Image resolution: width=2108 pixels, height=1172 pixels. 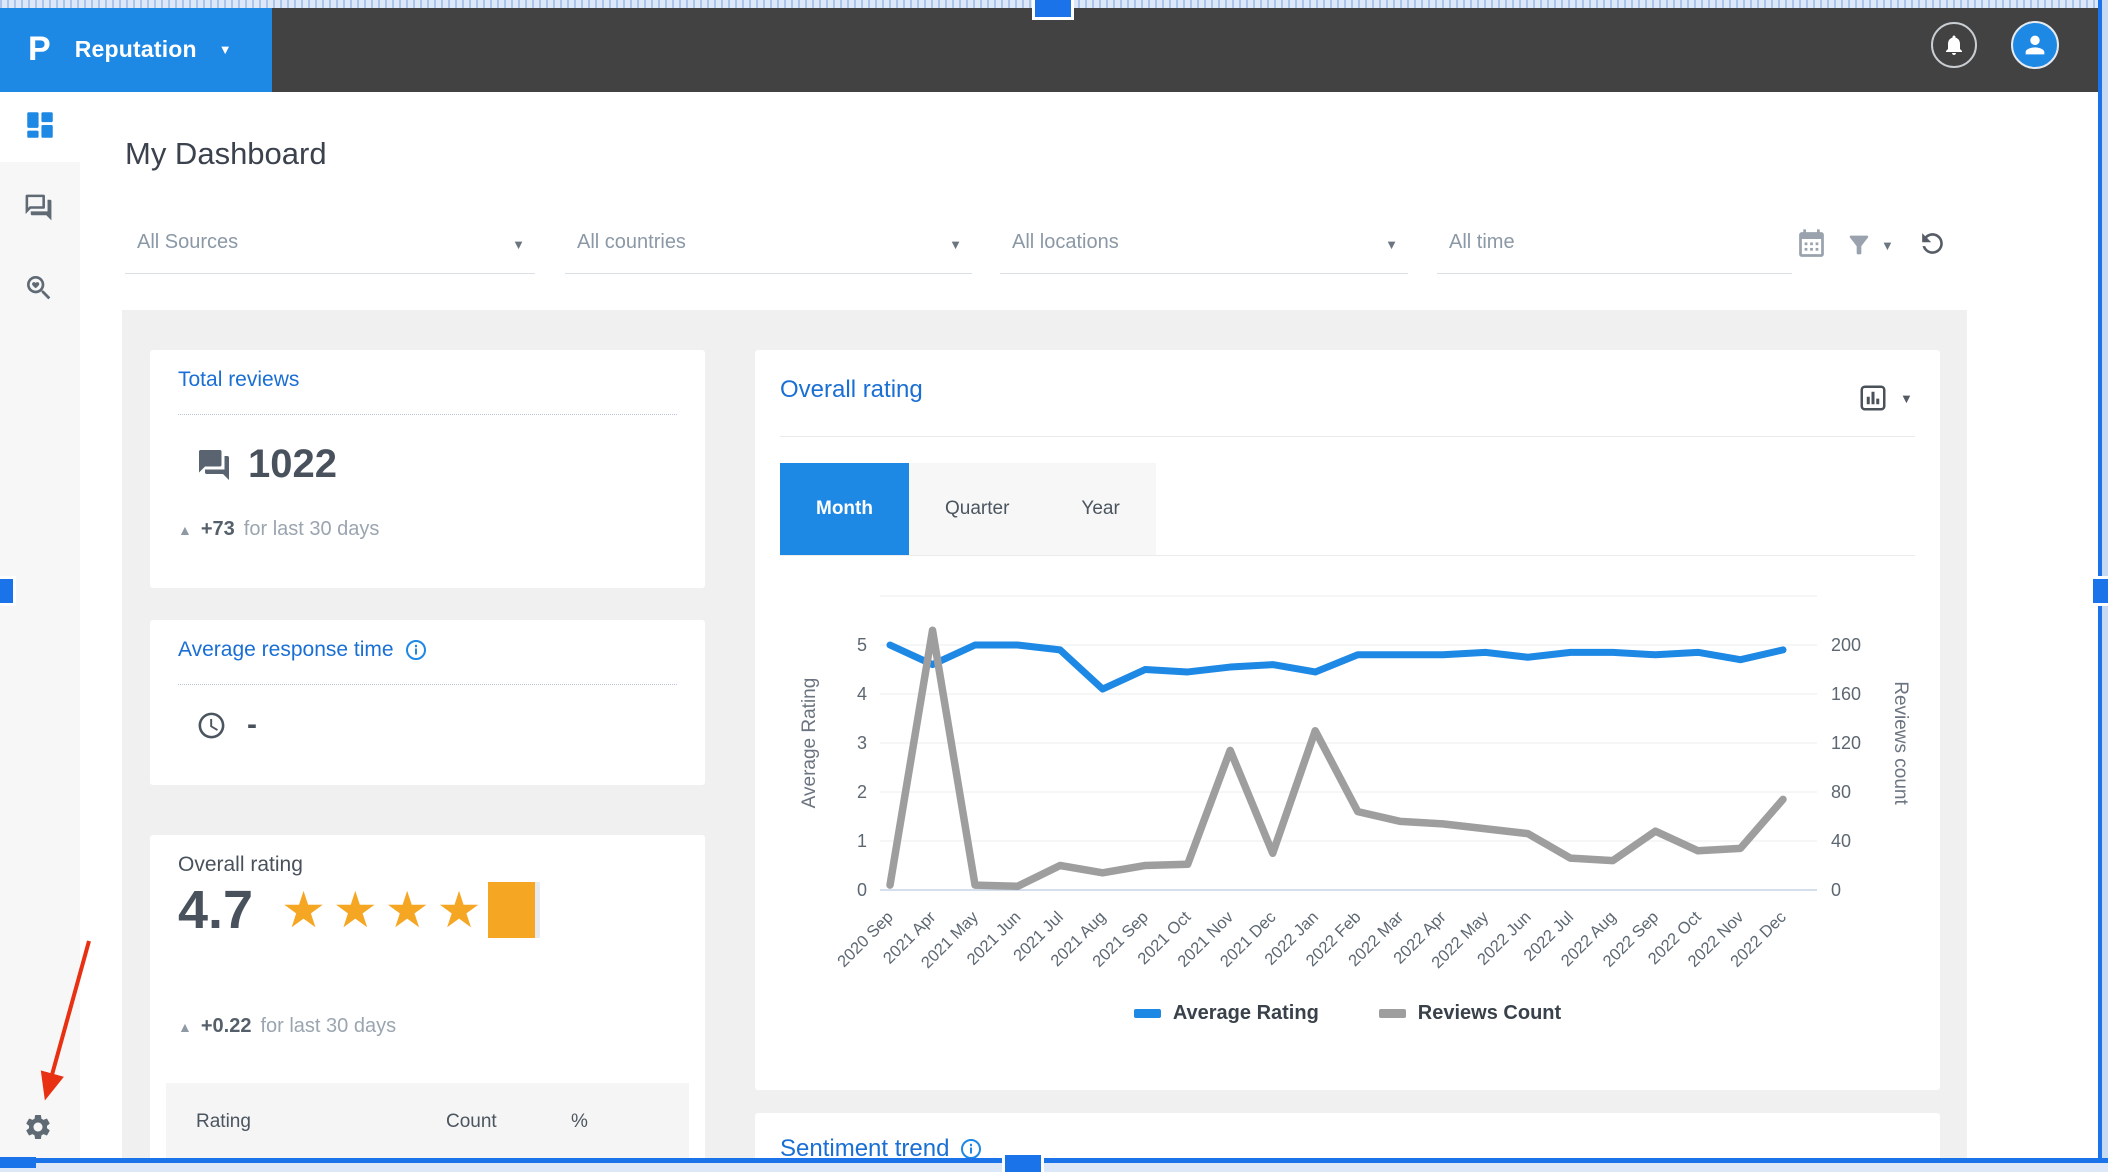 What do you see at coordinates (411, 910) in the screenshot?
I see `star-rating: ★★★★★` at bounding box center [411, 910].